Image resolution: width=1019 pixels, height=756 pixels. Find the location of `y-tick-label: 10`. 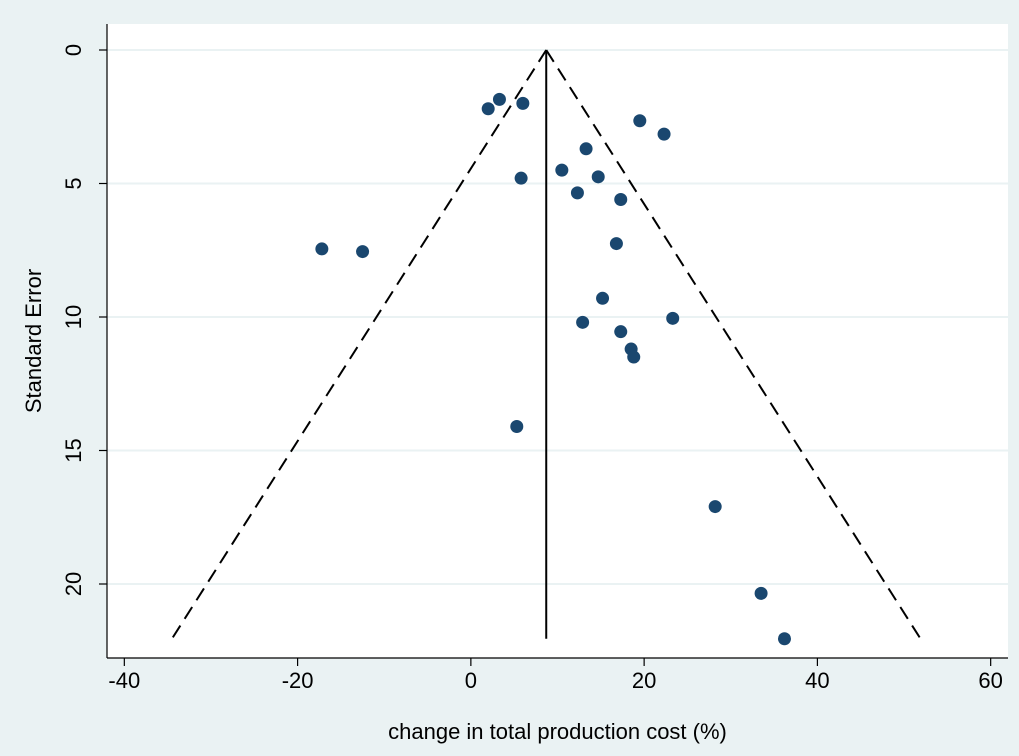

y-tick-label: 10 is located at coordinates (73, 317).